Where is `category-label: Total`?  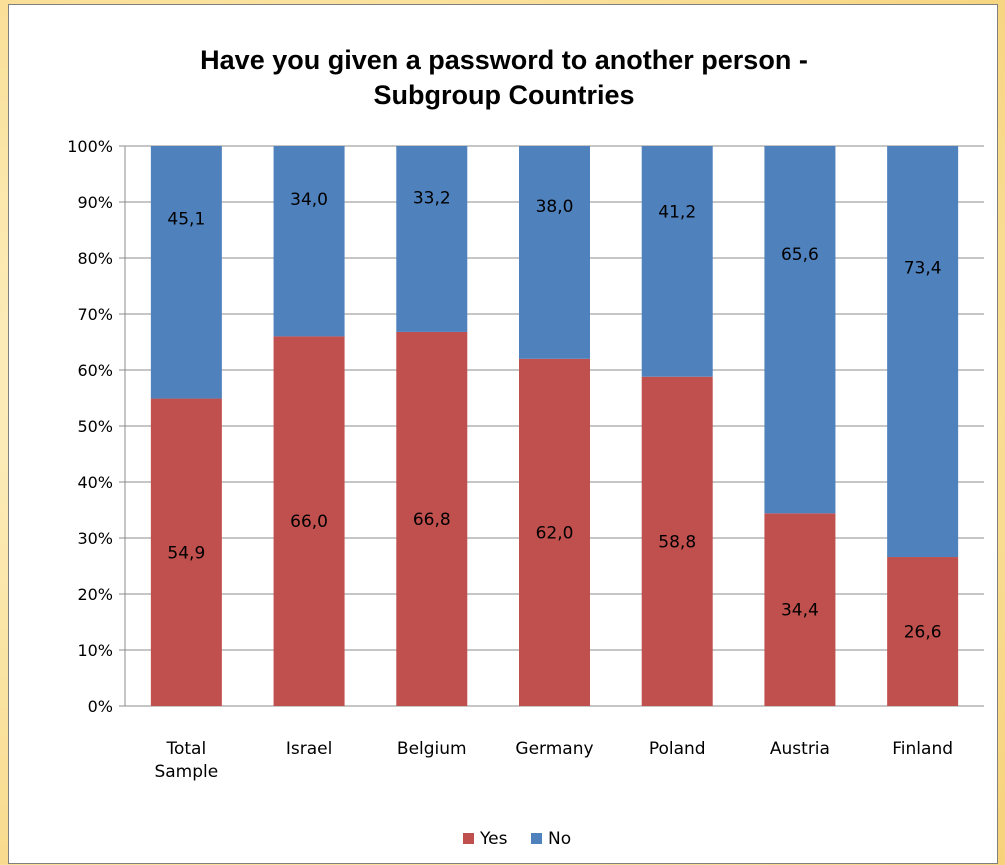
category-label: Total is located at coordinates (186, 749).